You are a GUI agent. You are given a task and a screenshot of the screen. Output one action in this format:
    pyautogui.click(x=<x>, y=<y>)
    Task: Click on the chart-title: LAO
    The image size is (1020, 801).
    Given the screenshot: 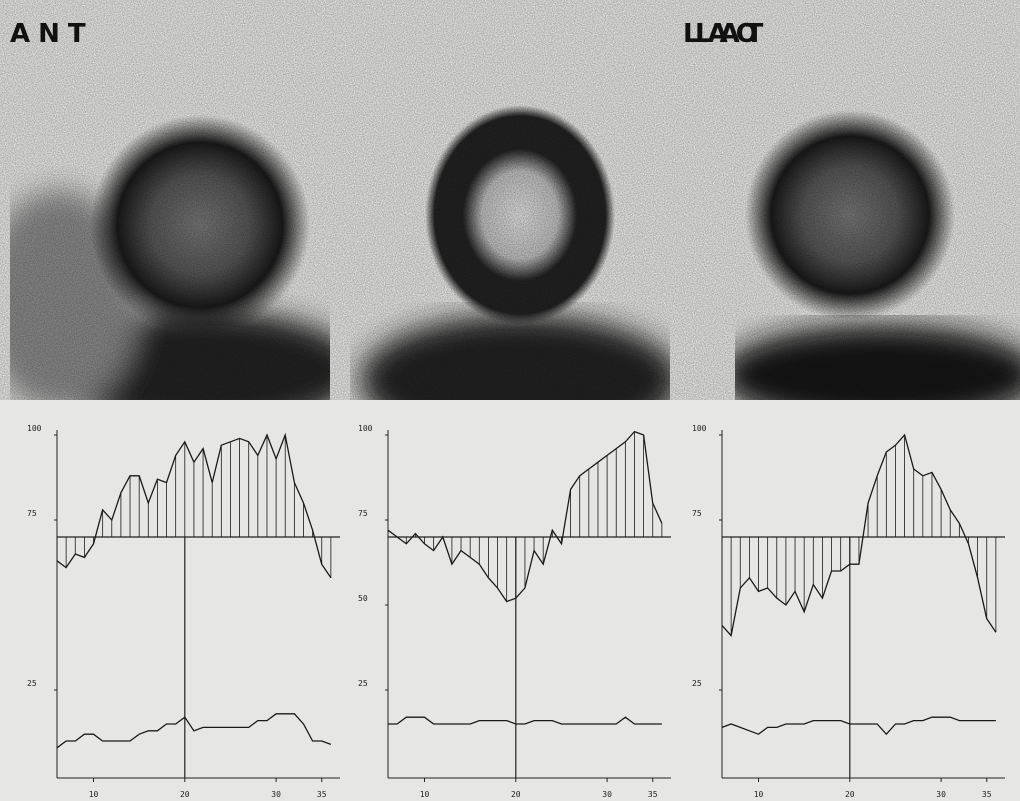 What is the action you would take?
    pyautogui.click(x=724, y=34)
    